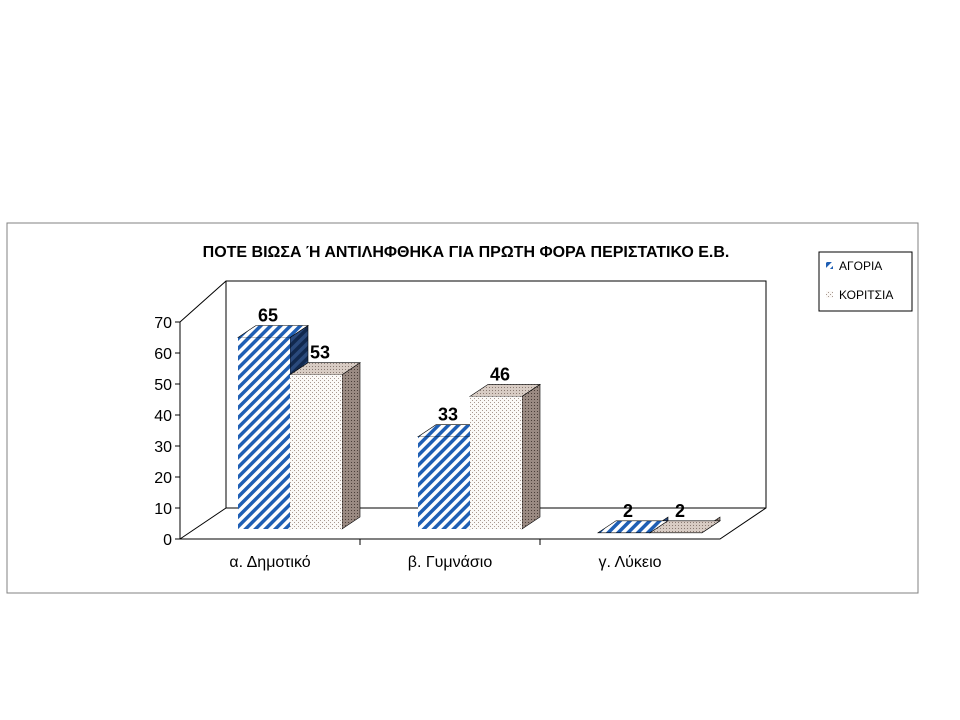  What do you see at coordinates (163, 447) in the screenshot?
I see `y-tick-label: 30` at bounding box center [163, 447].